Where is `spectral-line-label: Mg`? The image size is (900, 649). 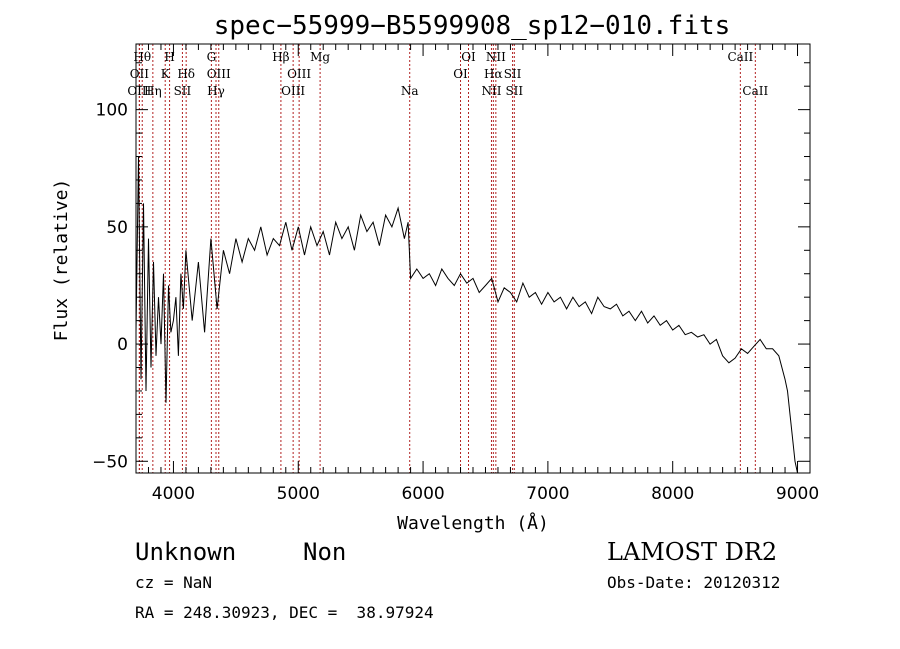
spectral-line-label: Mg is located at coordinates (320, 57).